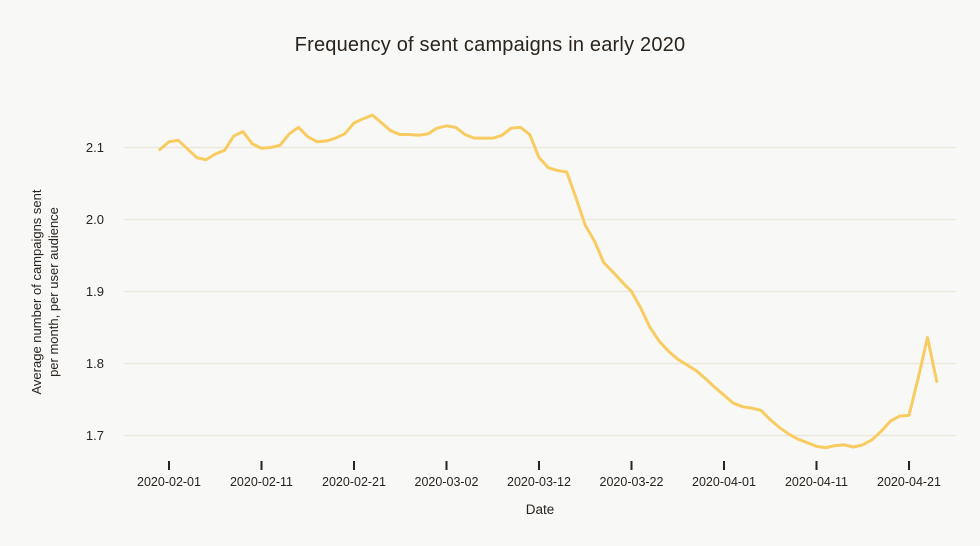  What do you see at coordinates (724, 482) in the screenshot?
I see `x-tick-label: 2020-04-01` at bounding box center [724, 482].